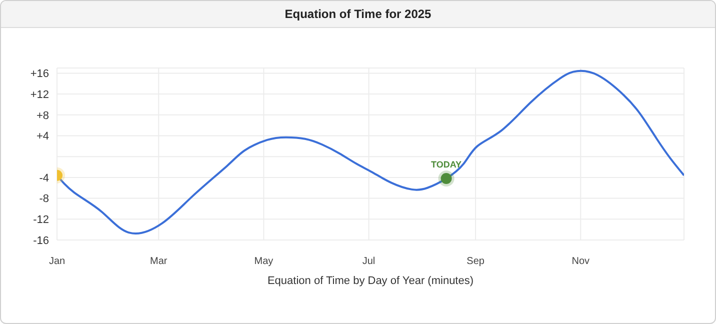 The width and height of the screenshot is (716, 324). Describe the element at coordinates (44, 199) in the screenshot. I see `y-tick-label: -8` at that location.